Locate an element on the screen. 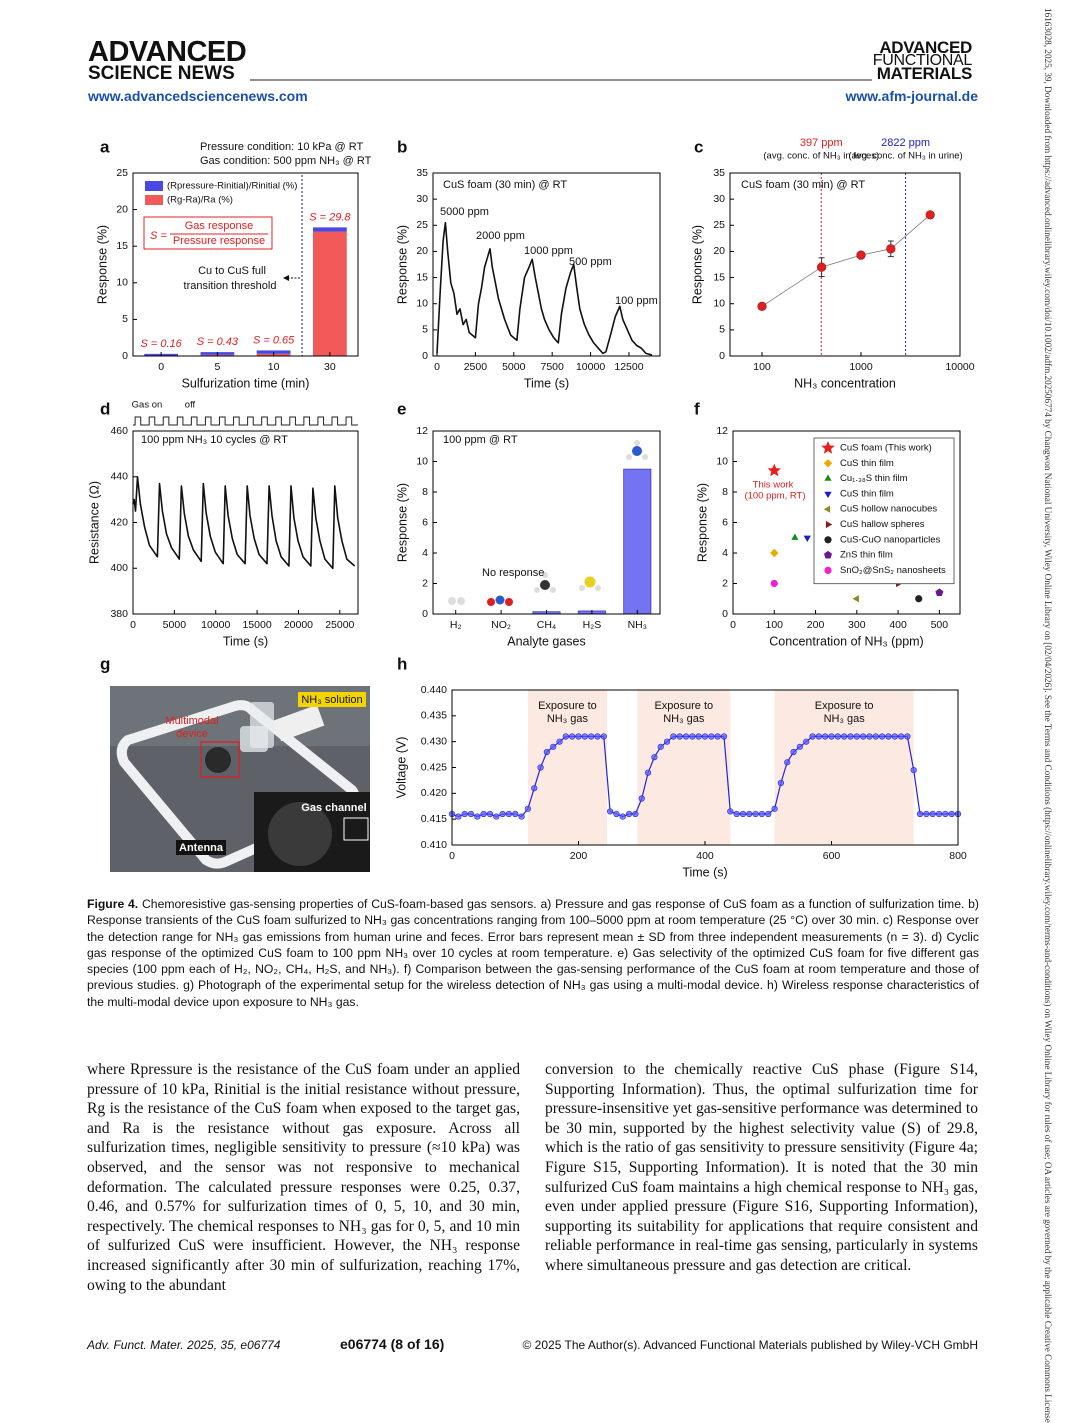 Image resolution: width=1070 pixels, height=1423 pixels. footer-citation: Adv. Funct. Mater. 2025, 35, e06774 is located at coordinates (183, 1345).